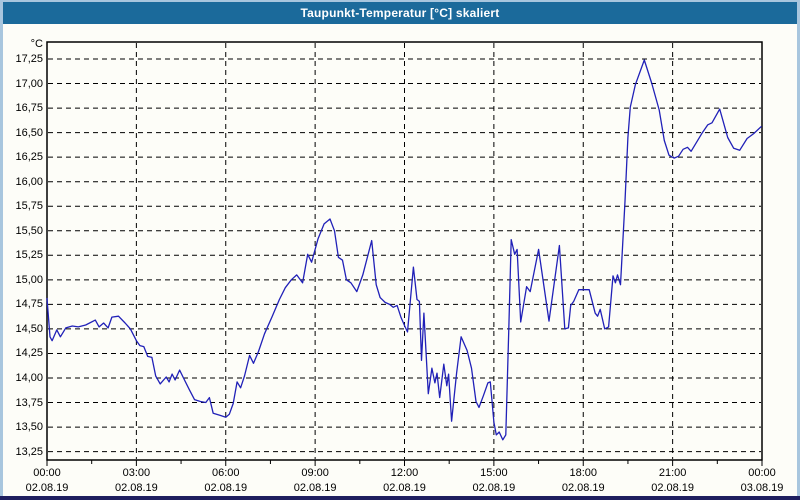 This screenshot has height=500, width=800. Describe the element at coordinates (225, 473) in the screenshot. I see `x-axis-time-label: 06:00` at that location.